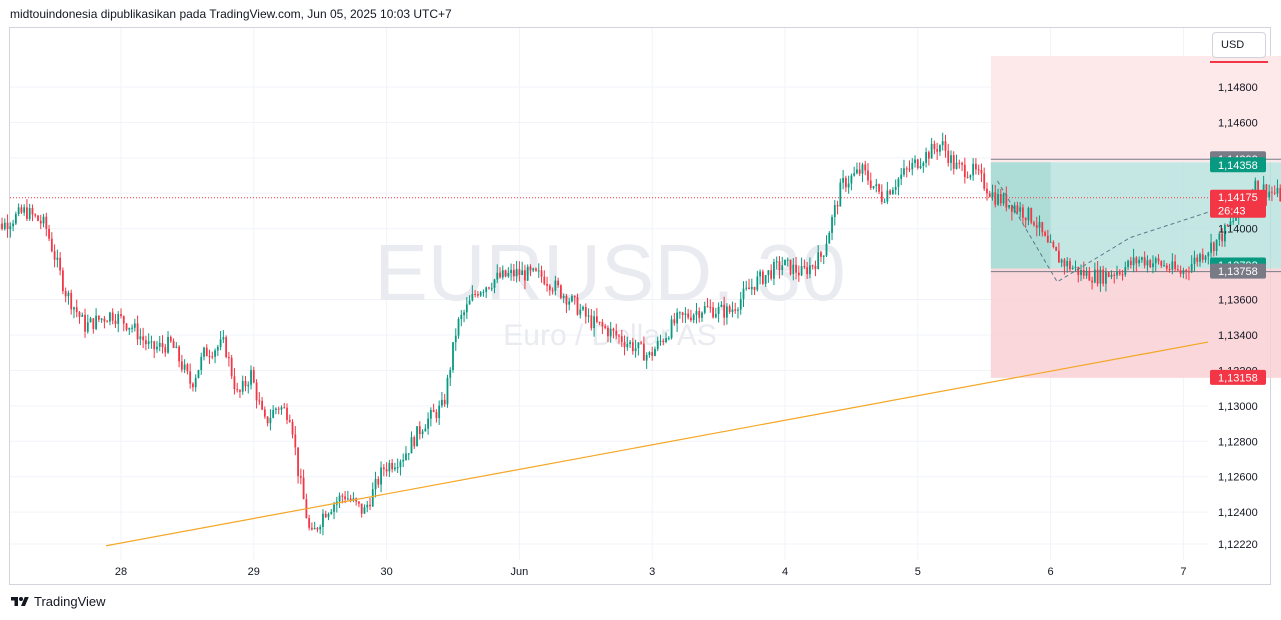  Describe the element at coordinates (121, 572) in the screenshot. I see `time-tick-label: 28` at that location.